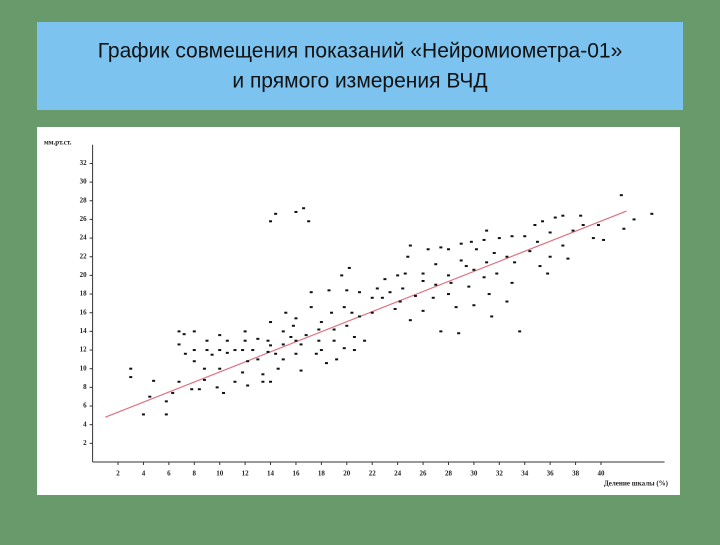 This screenshot has height=545, width=720. I want to click on x-axis-label: Деление шкалы (%), so click(636, 484).